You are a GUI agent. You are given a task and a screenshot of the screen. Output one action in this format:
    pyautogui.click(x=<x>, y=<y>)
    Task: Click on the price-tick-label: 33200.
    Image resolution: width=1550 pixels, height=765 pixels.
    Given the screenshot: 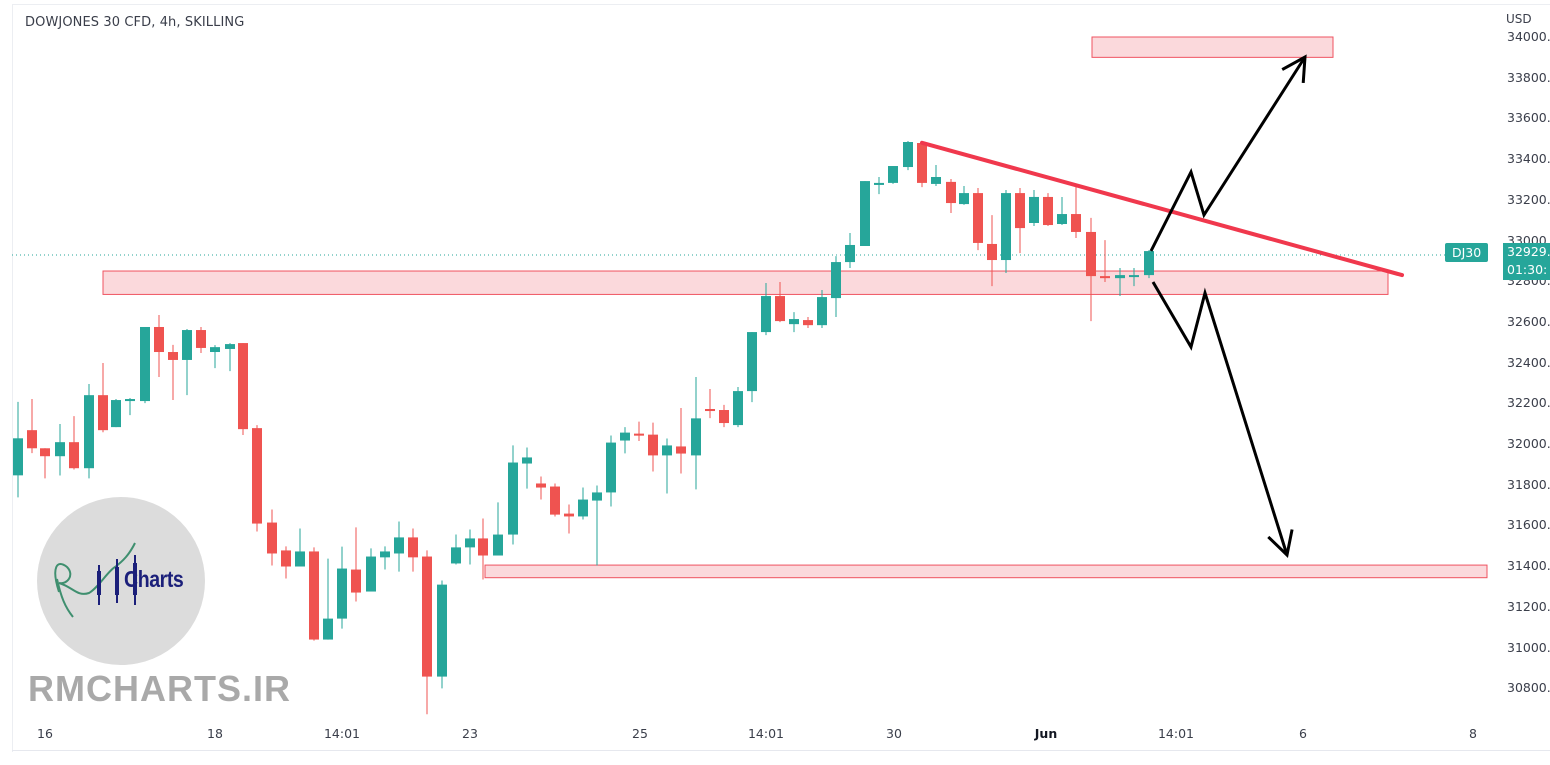 What is the action you would take?
    pyautogui.click(x=1528, y=199)
    